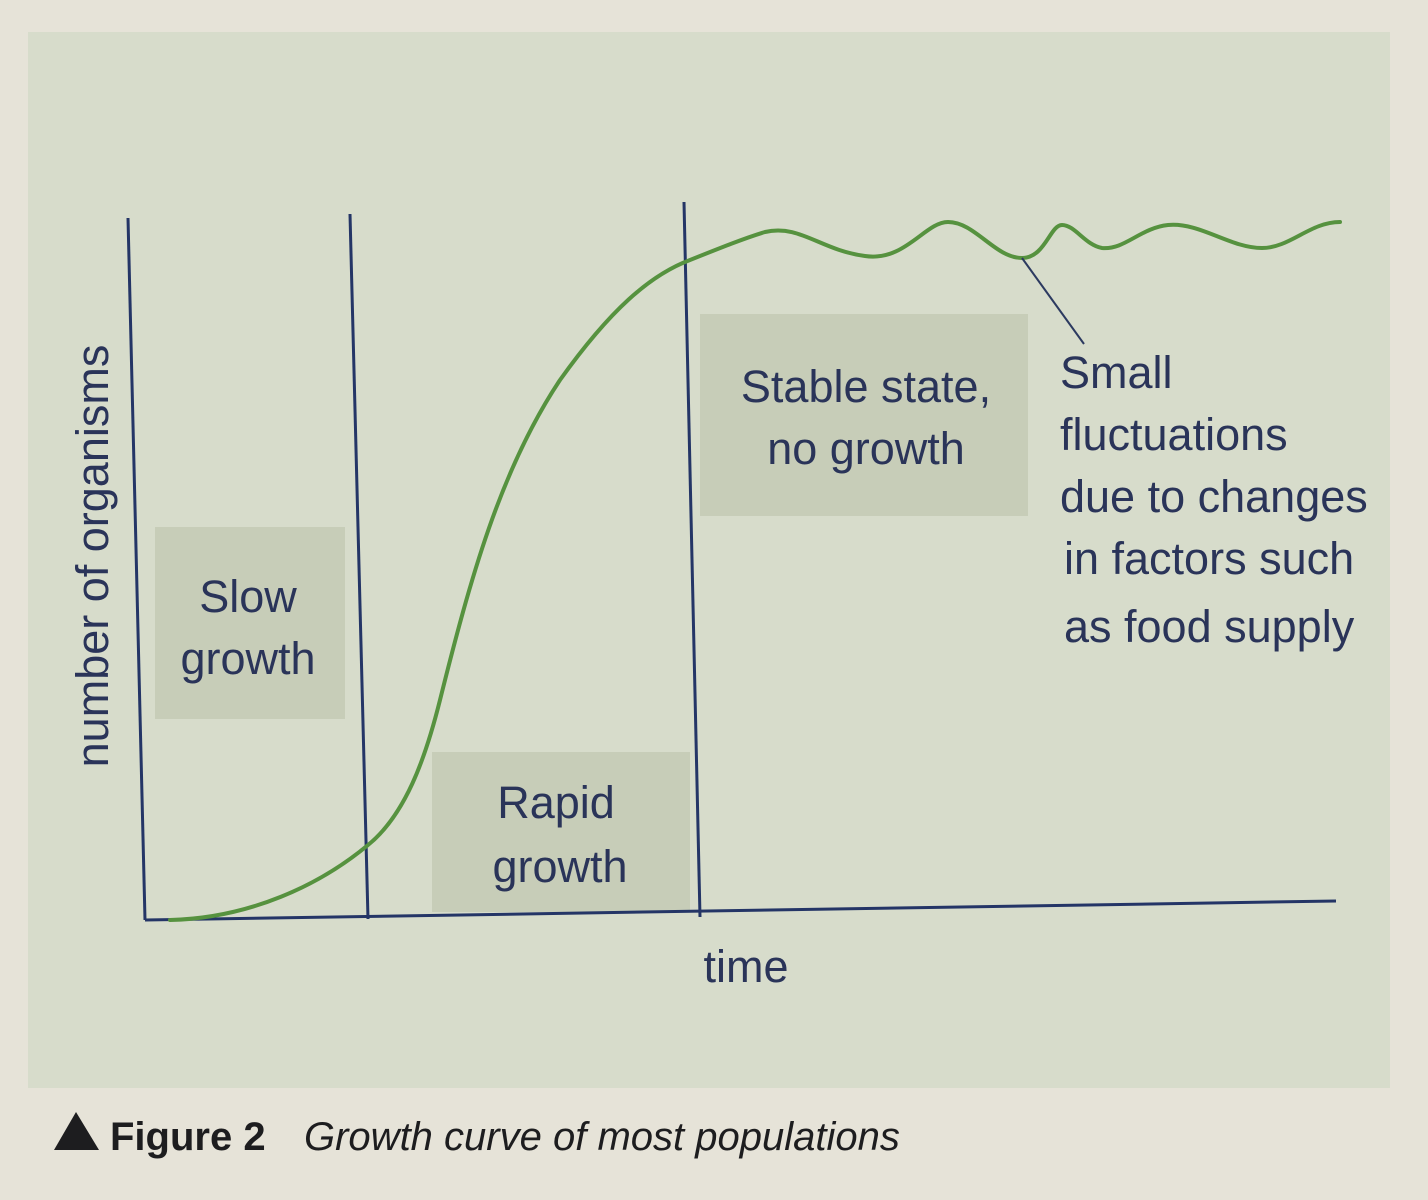 This screenshot has height=1200, width=1428. What do you see at coordinates (92, 556) in the screenshot?
I see `y-axis-title: number of organisms` at bounding box center [92, 556].